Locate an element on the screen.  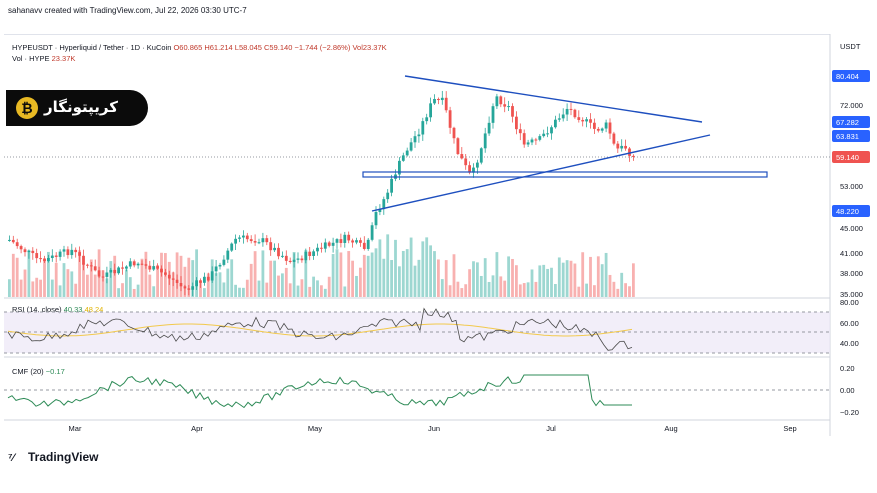
price-tick-label: 41.000 is located at coordinates (851, 253).